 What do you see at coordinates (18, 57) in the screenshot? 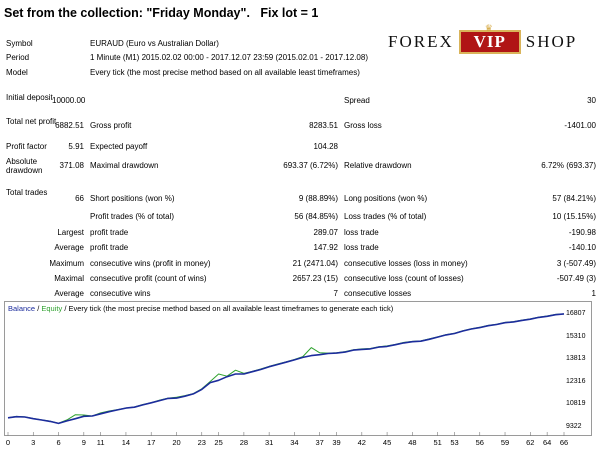
I see `period-label: Period` at bounding box center [18, 57].